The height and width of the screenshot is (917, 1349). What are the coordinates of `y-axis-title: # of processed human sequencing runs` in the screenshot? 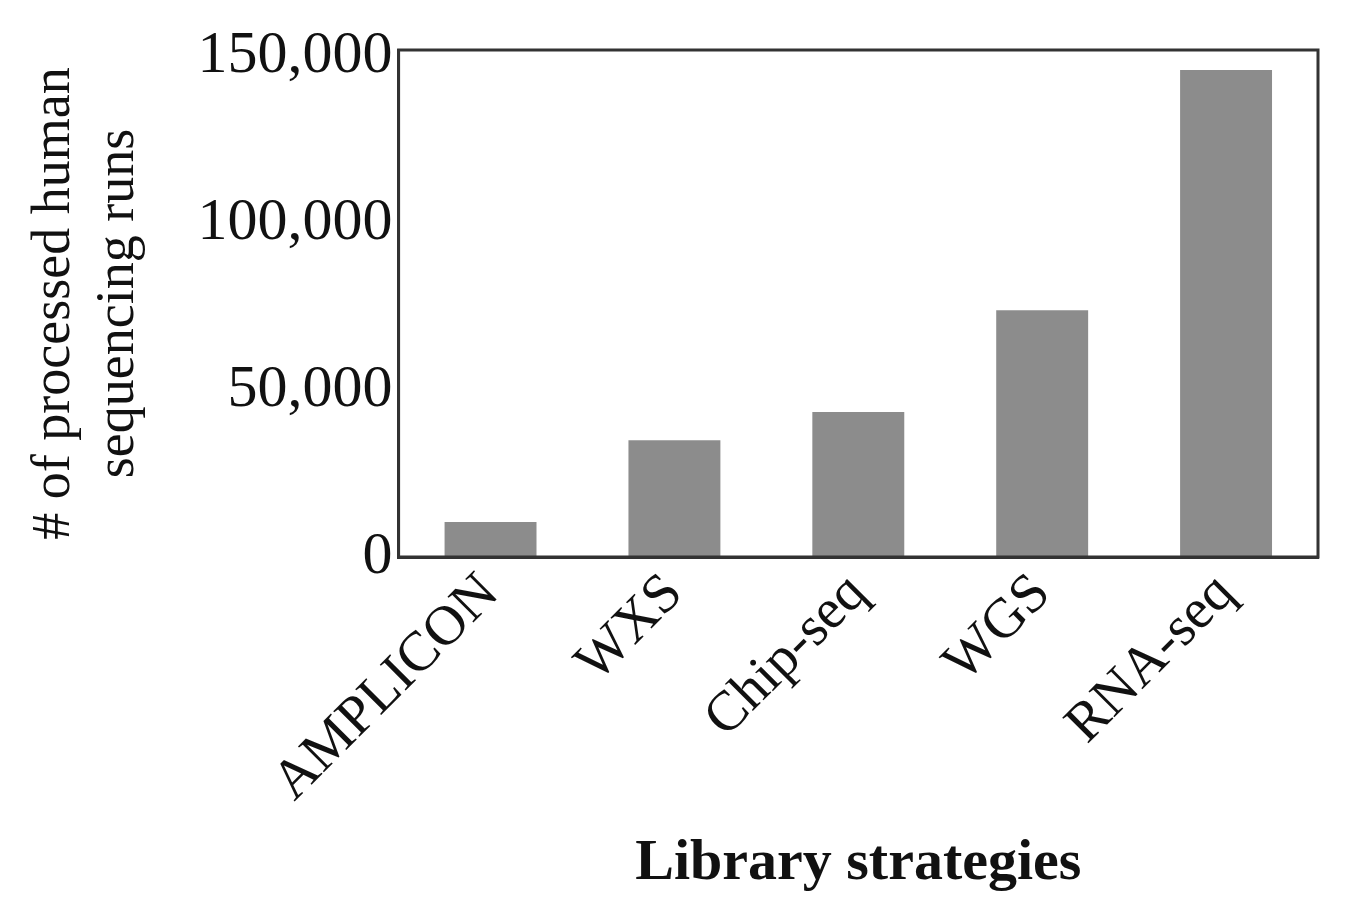 It's located at (83, 303).